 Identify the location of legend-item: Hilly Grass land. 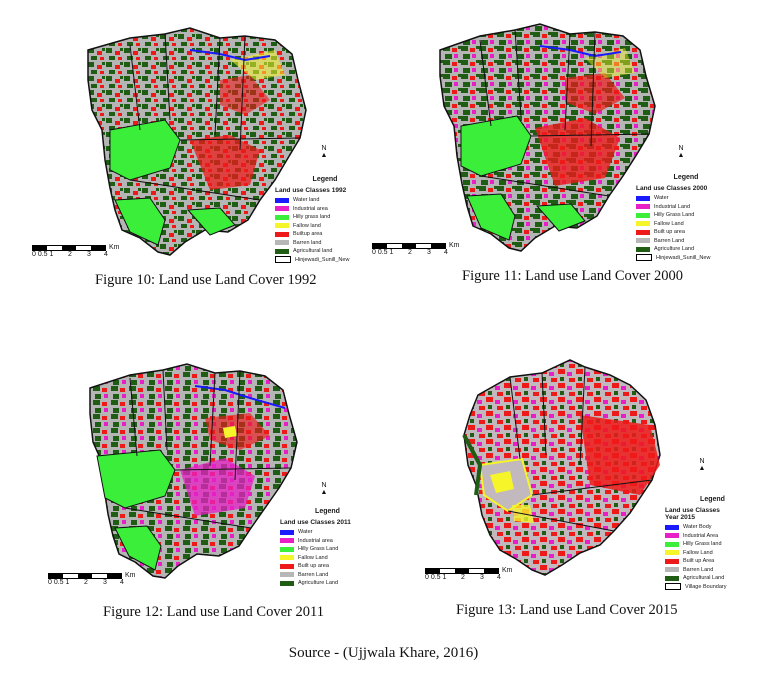
(712, 544).